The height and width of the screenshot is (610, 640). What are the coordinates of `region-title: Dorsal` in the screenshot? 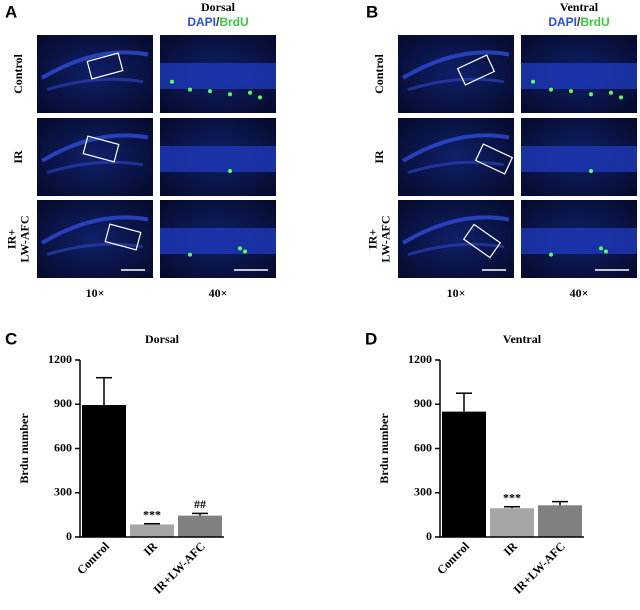 It's located at (218, 7).